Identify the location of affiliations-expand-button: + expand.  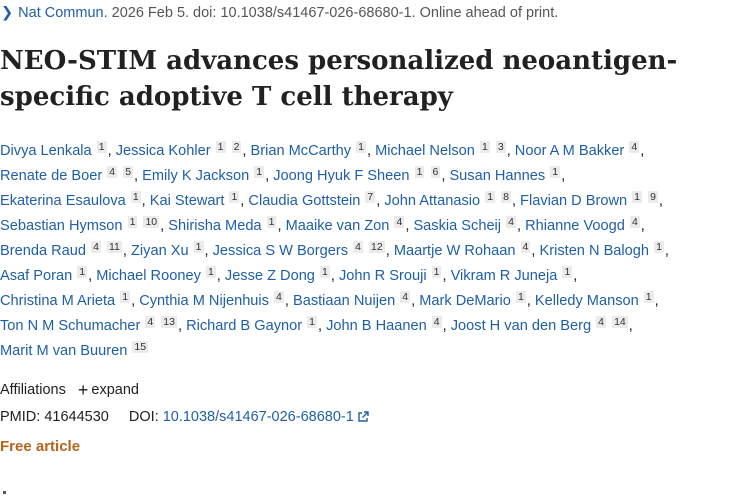
(108, 390).